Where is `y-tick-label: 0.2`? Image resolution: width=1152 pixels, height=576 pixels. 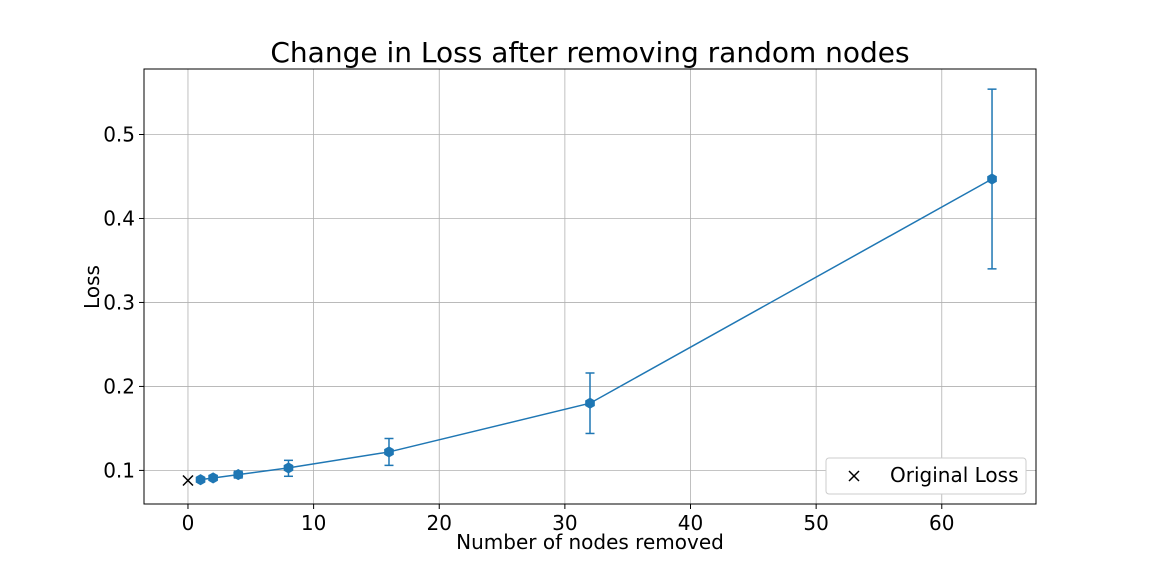 y-tick-label: 0.2 is located at coordinates (119, 386).